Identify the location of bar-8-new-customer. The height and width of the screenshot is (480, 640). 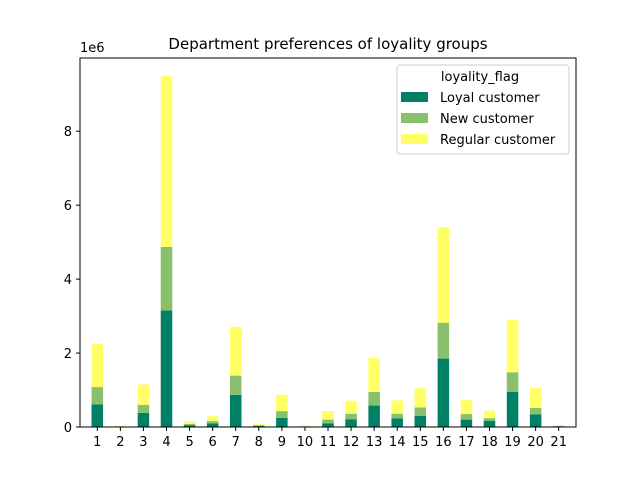
(259, 425).